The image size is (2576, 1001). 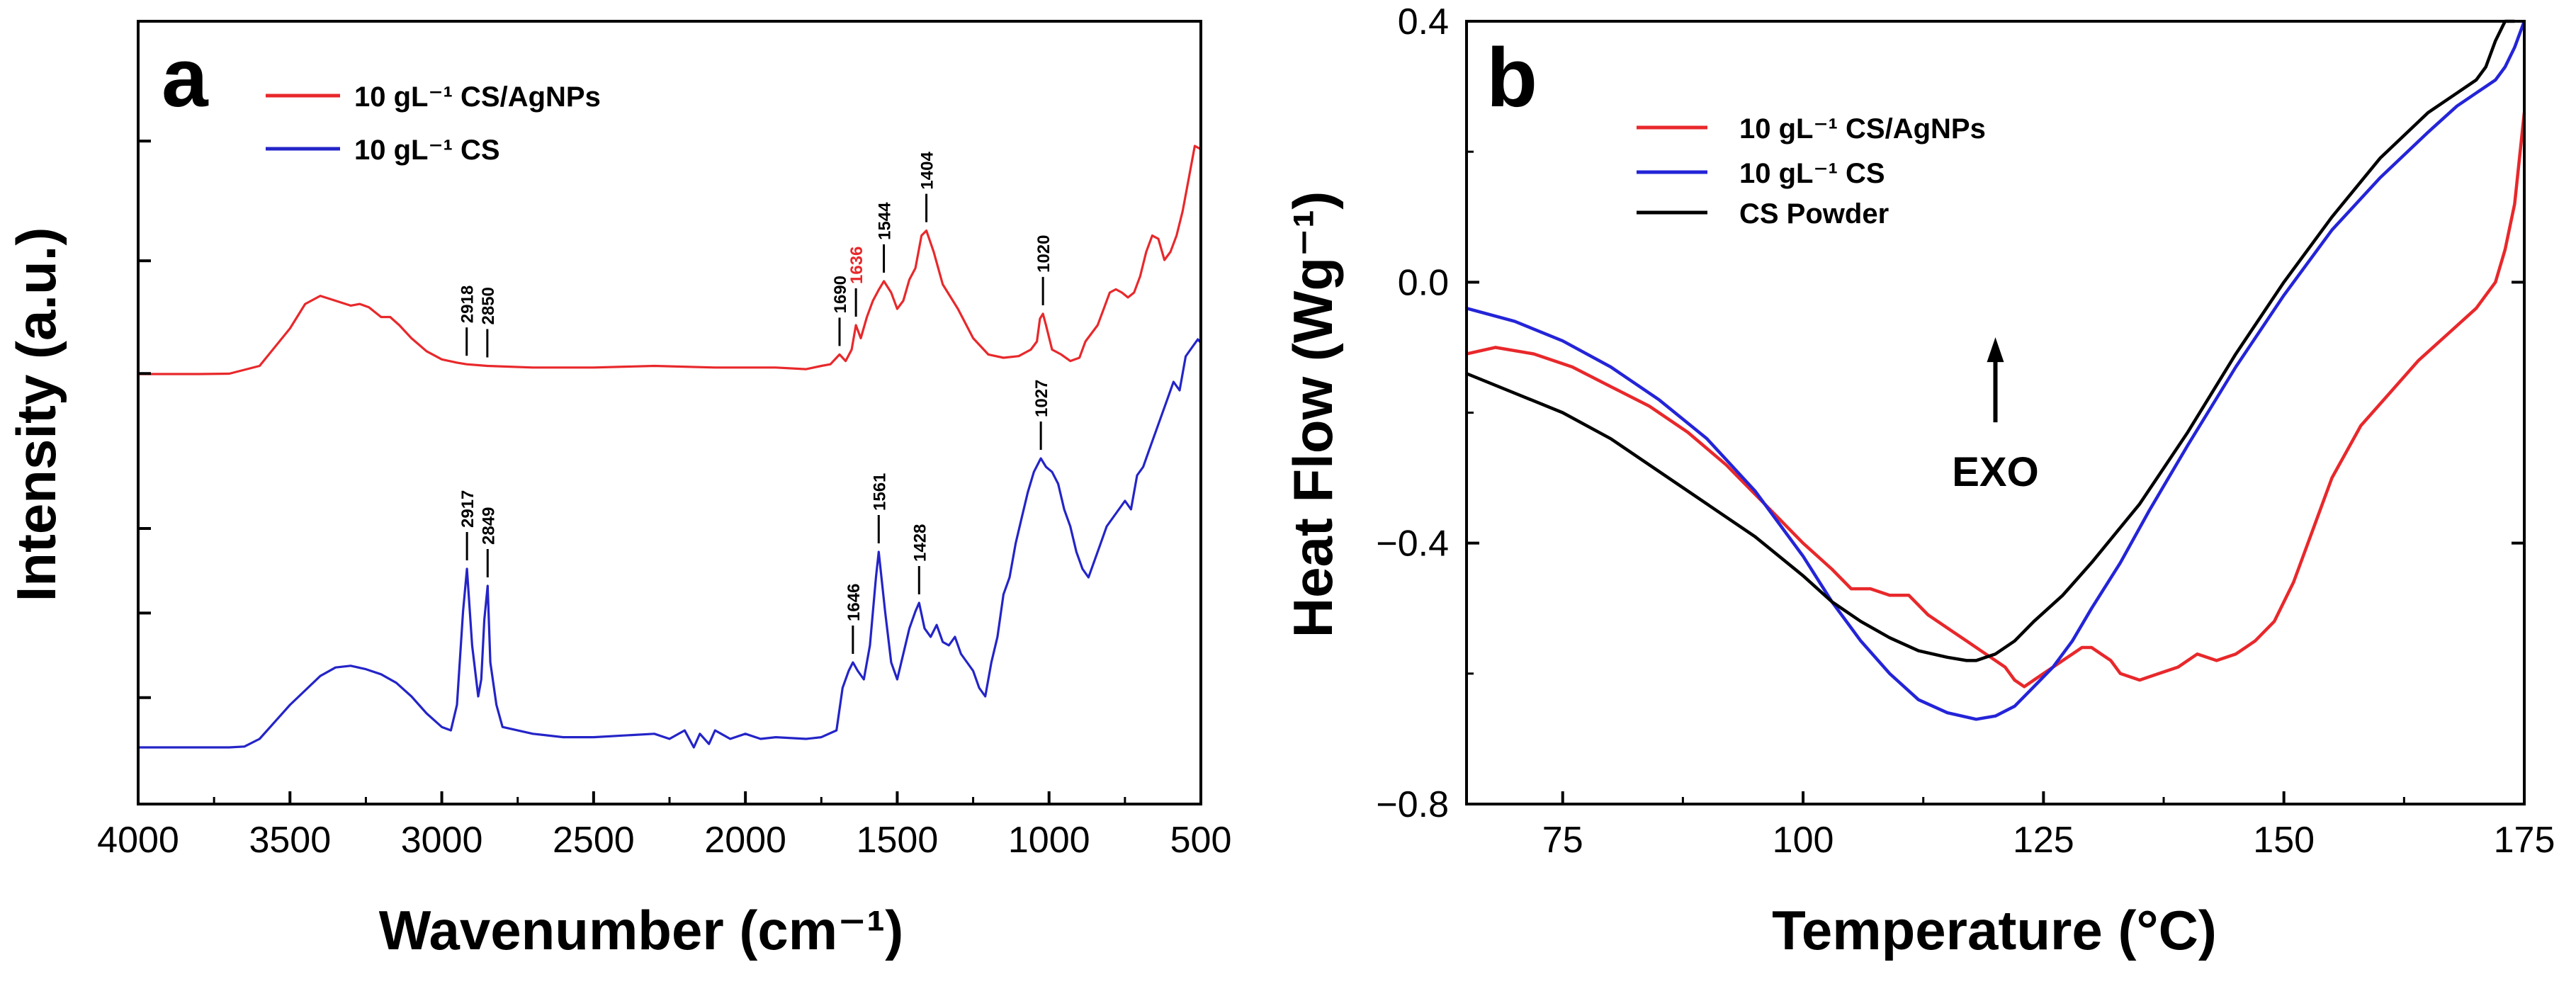 I want to click on panel-a-x-tick-label: 3000, so click(x=442, y=840).